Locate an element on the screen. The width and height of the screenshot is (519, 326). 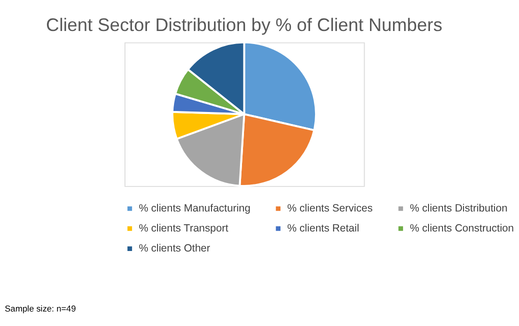
chart-title: Client Sector Distribution by % of Client Numbers is located at coordinates (244, 24).